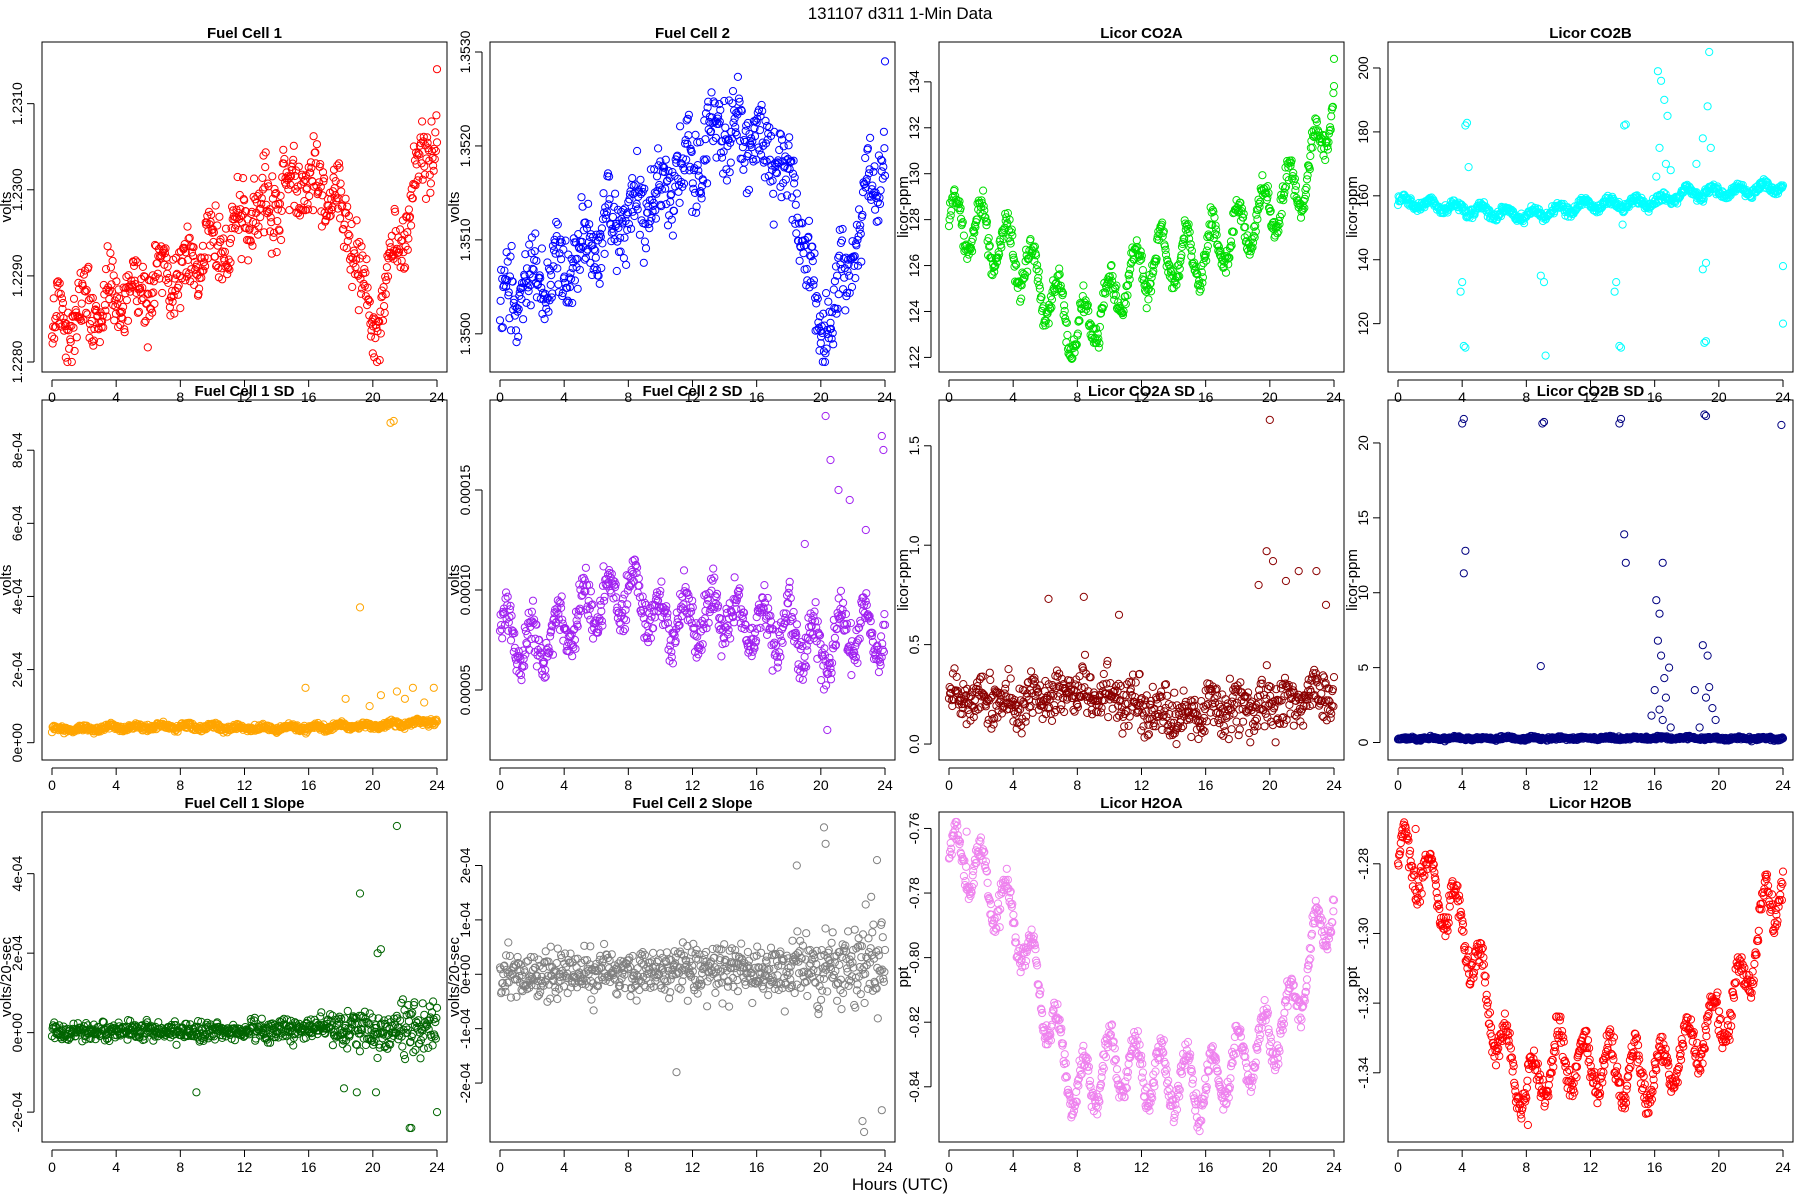  Describe the element at coordinates (17, 361) in the screenshot. I see `y-tick-label: 1.2280` at that location.